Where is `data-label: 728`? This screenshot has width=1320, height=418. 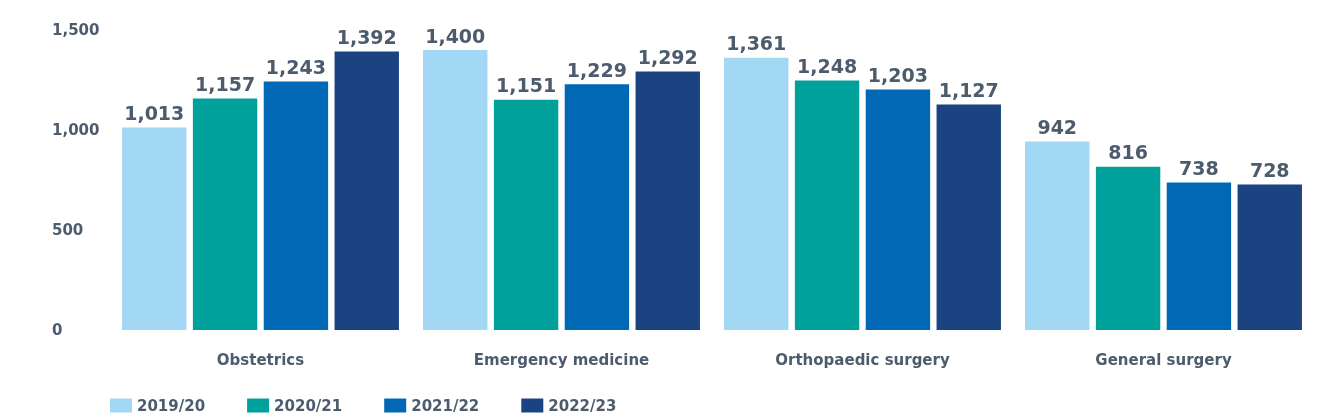 data-label: 728 is located at coordinates (1269, 169).